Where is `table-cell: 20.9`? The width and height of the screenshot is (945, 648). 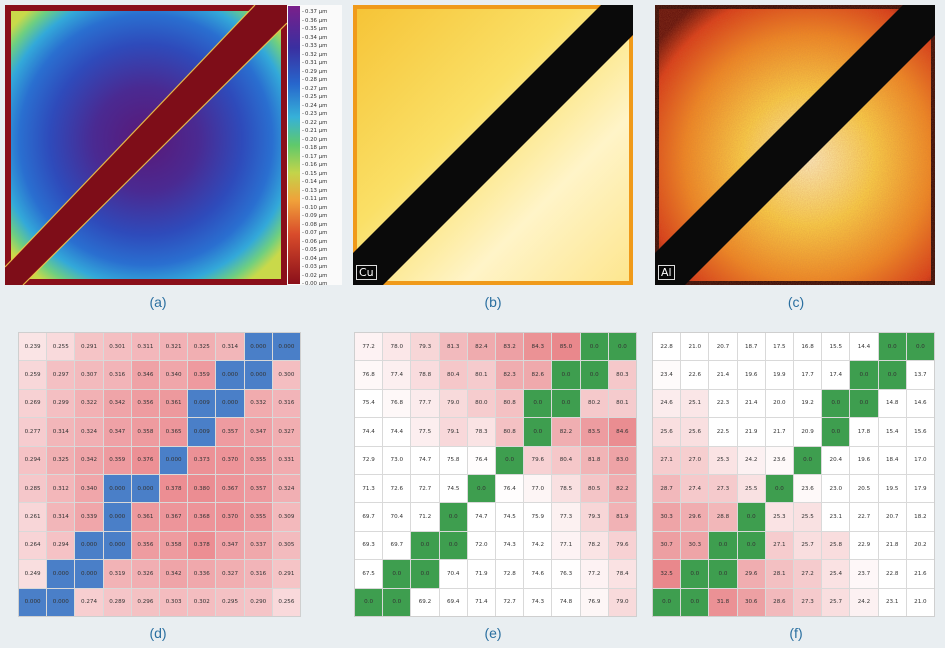 table-cell: 20.9 is located at coordinates (808, 432).